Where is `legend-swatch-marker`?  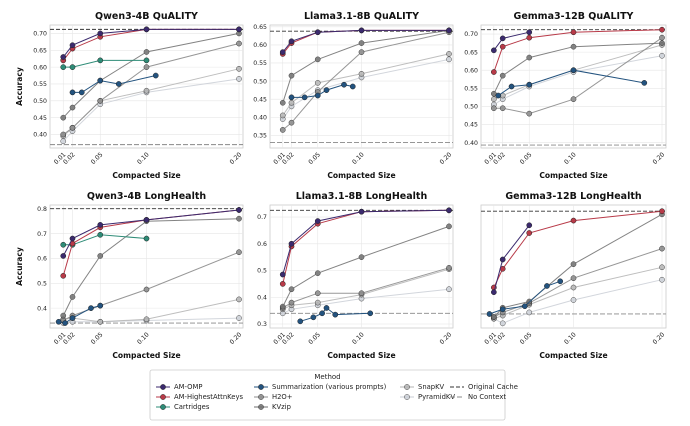 legend-swatch-marker is located at coordinates (163, 407).